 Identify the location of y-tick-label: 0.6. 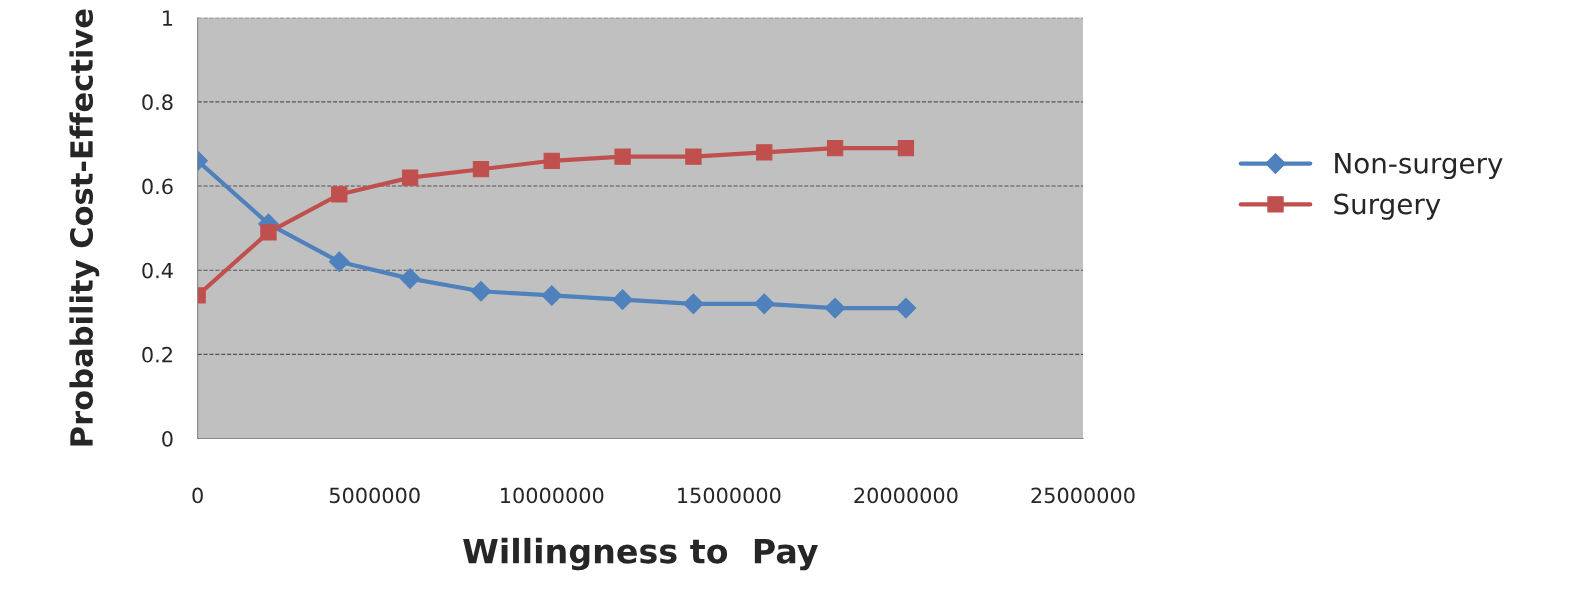
(157, 186).